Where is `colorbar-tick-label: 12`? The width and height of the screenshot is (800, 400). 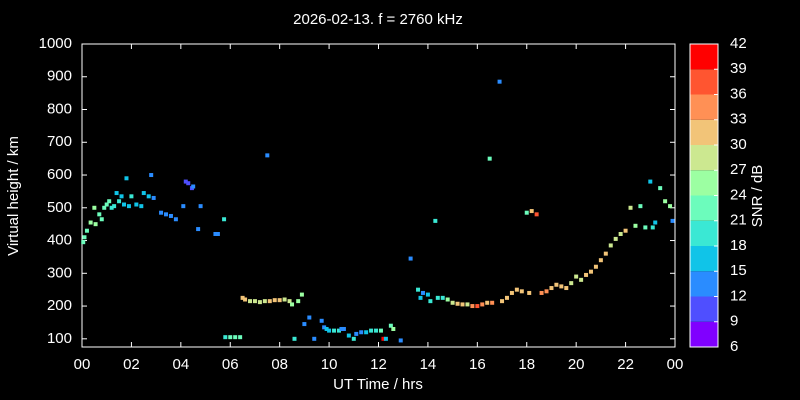
colorbar-tick-label: 12 is located at coordinates (738, 295).